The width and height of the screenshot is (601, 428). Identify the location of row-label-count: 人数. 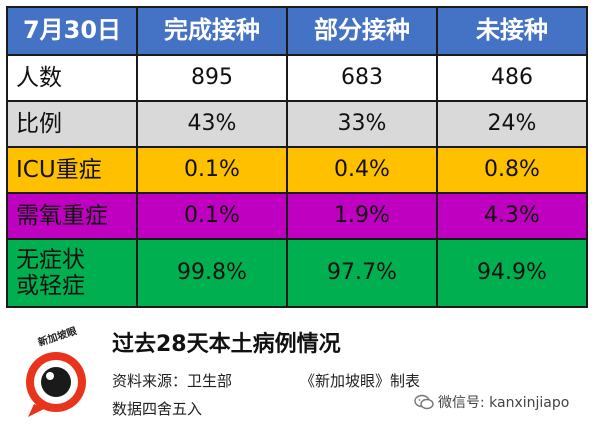
(72, 78).